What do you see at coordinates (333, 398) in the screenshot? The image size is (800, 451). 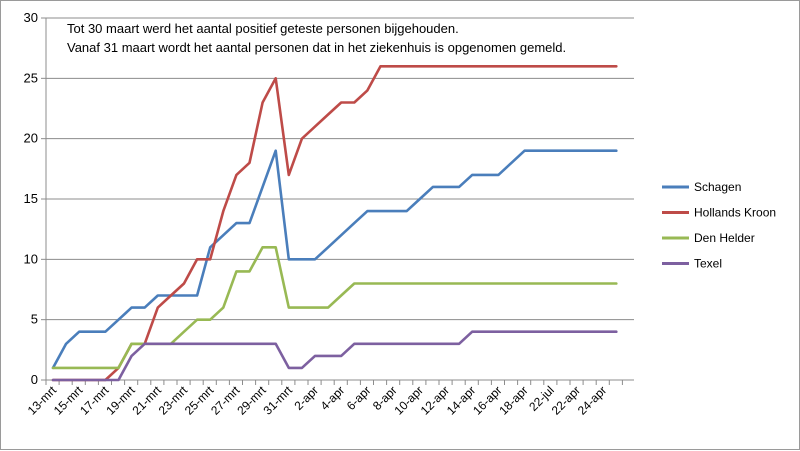 I see `x-tick-label: 4-apr` at bounding box center [333, 398].